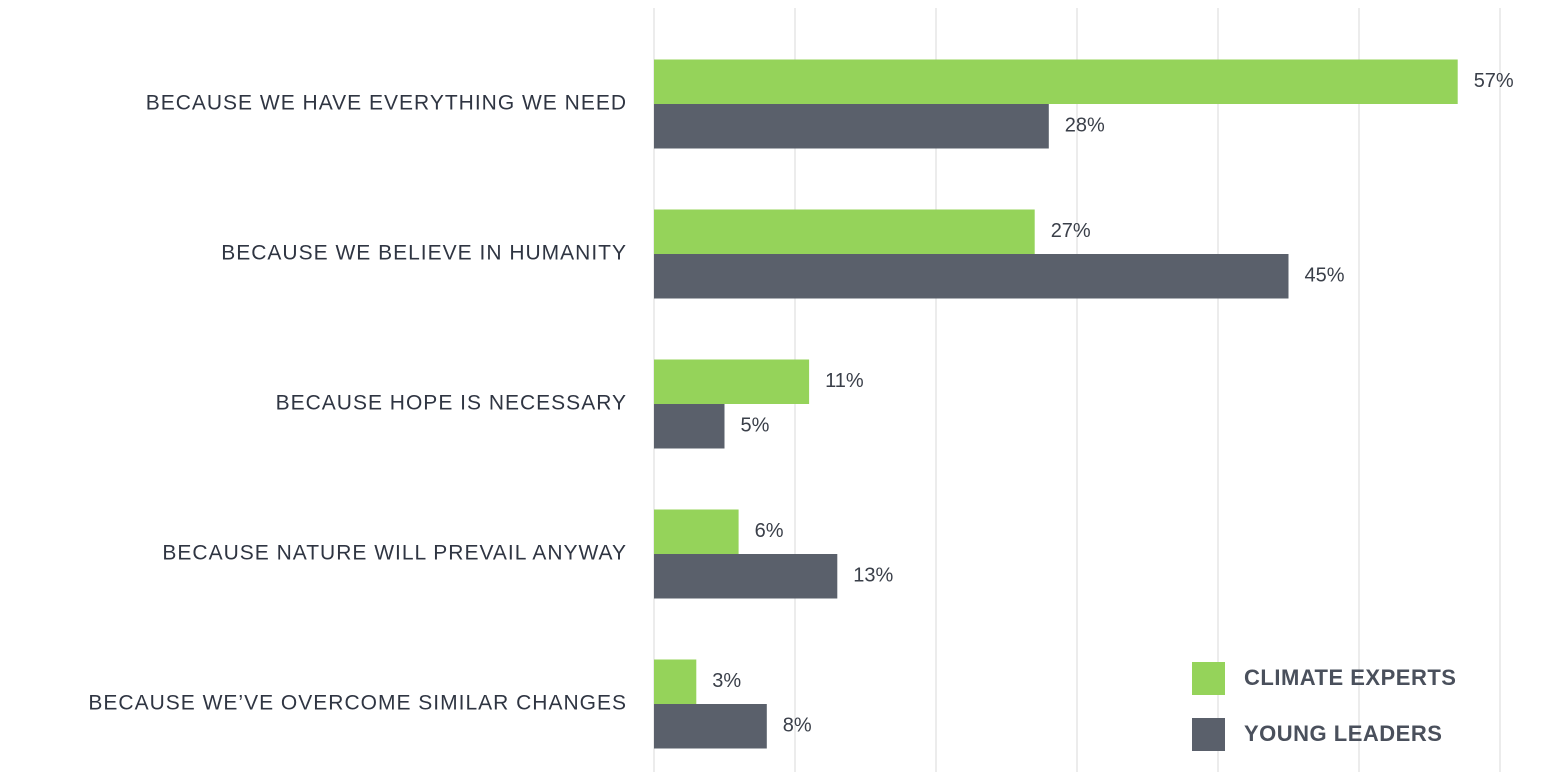 The image size is (1544, 772). Describe the element at coordinates (1494, 81) in the screenshot. I see `value-label: 57%` at that location.